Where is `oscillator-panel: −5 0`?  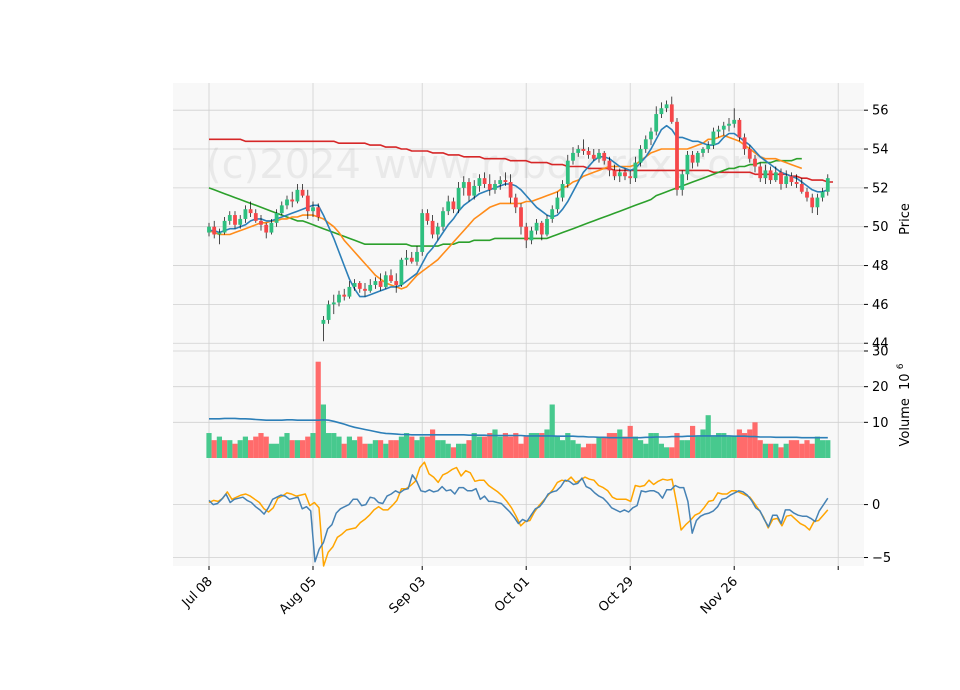
oscillator-panel: −5 0 is located at coordinates (532, 512).